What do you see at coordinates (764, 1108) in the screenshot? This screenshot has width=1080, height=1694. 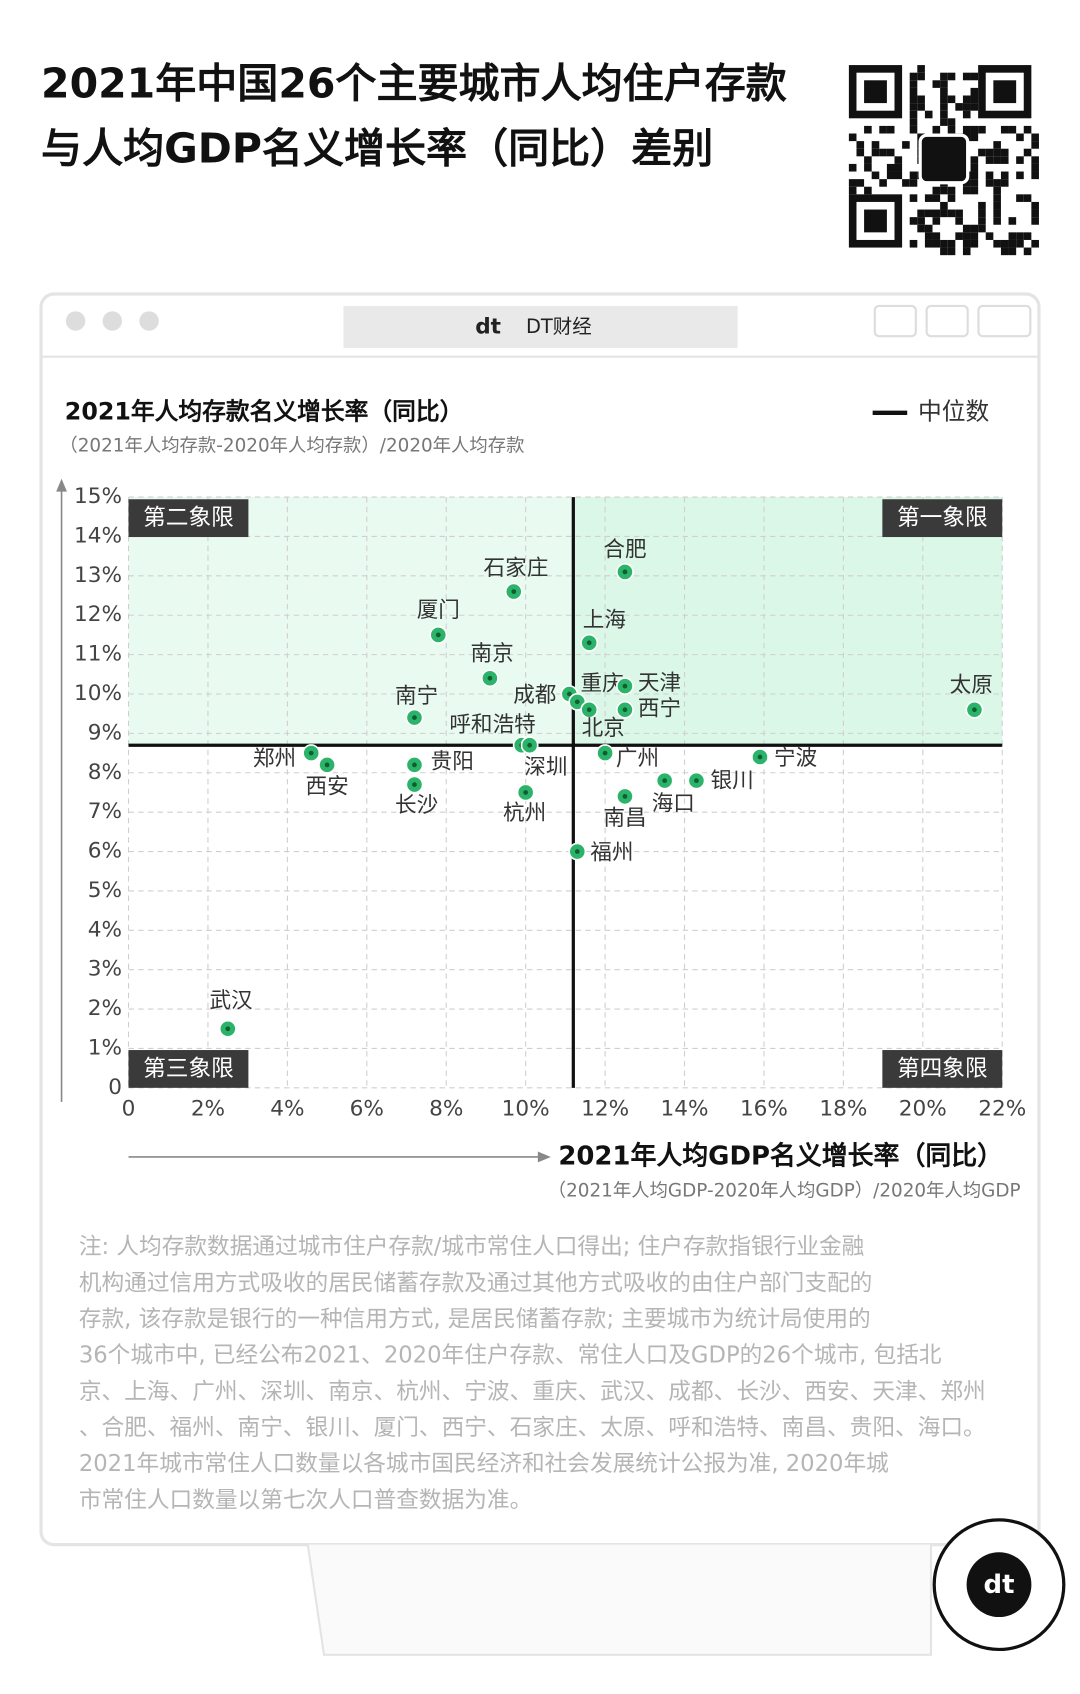 I see `x-tick-label: 16%` at bounding box center [764, 1108].